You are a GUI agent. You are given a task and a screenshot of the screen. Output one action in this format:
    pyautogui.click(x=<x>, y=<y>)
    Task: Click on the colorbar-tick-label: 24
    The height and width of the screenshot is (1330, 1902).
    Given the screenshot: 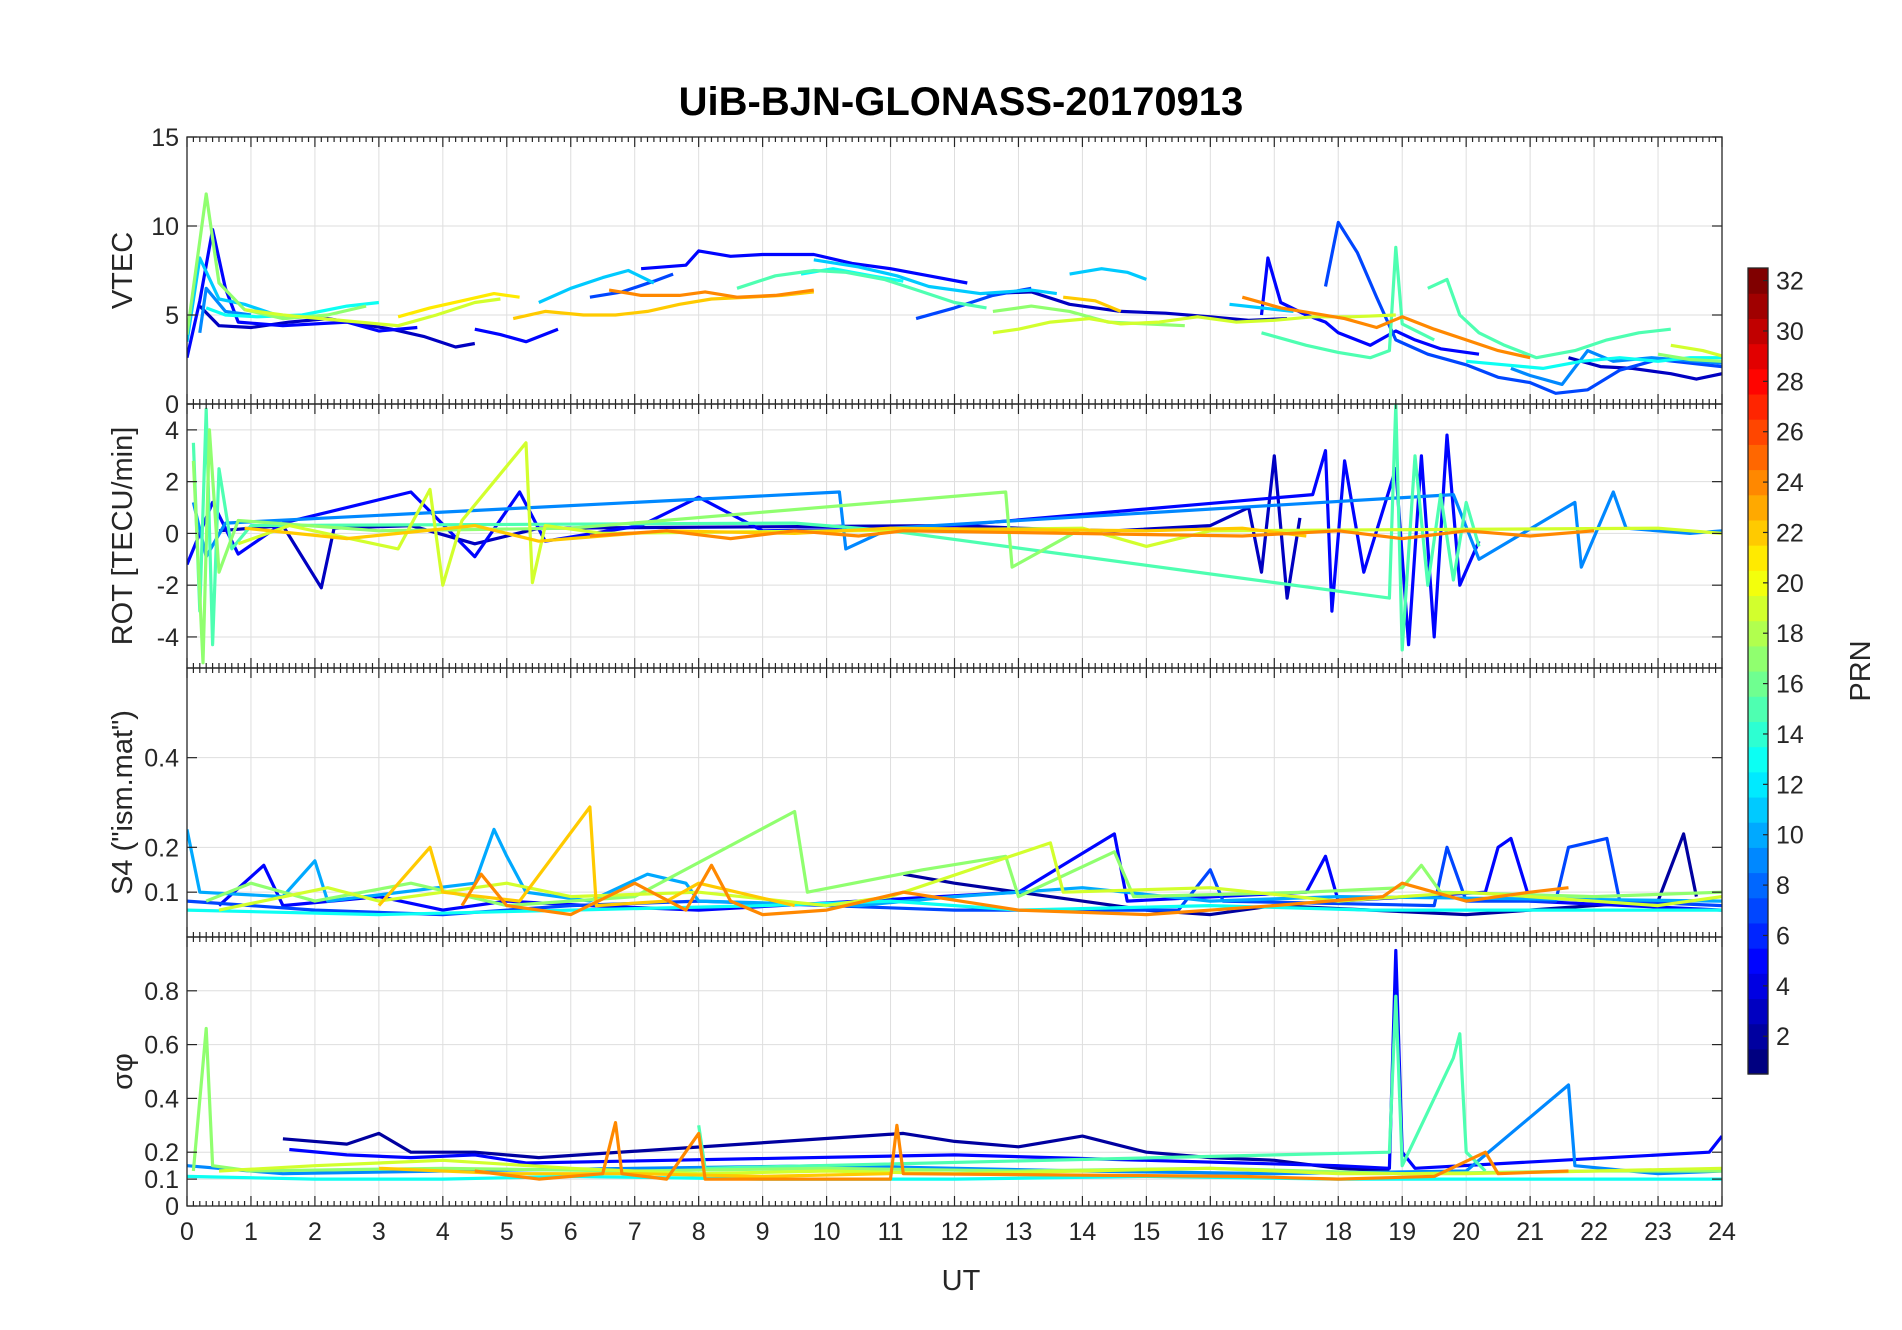 What is the action you would take?
    pyautogui.click(x=1790, y=483)
    